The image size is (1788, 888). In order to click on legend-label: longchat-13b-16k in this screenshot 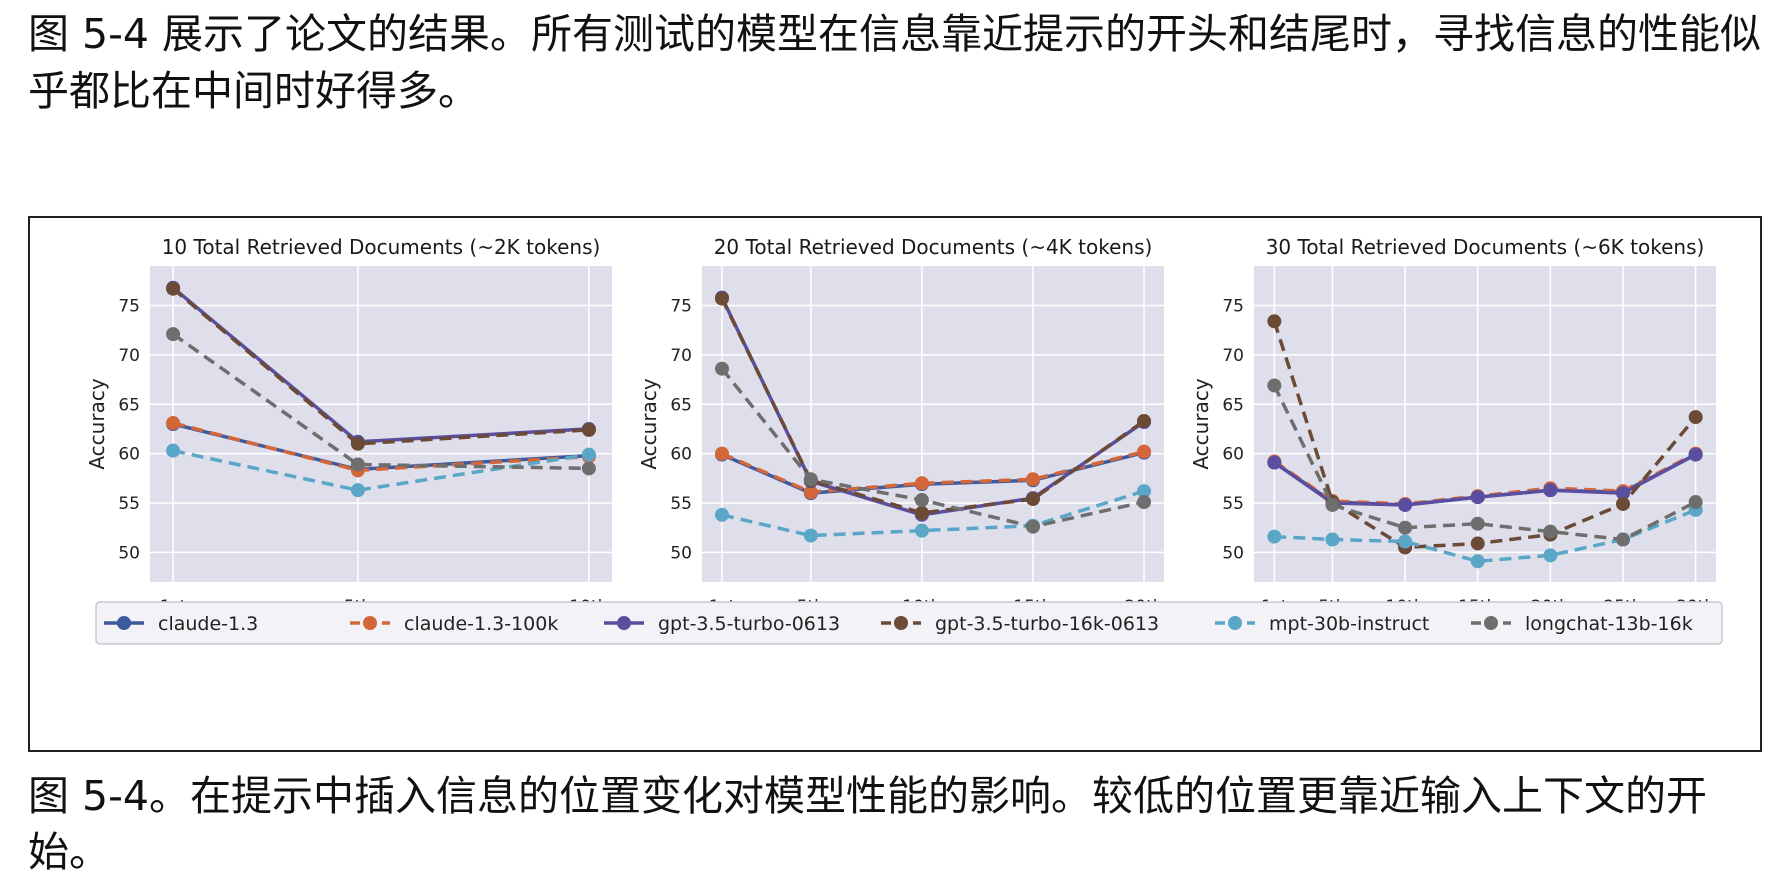, I will do `click(1609, 624)`.